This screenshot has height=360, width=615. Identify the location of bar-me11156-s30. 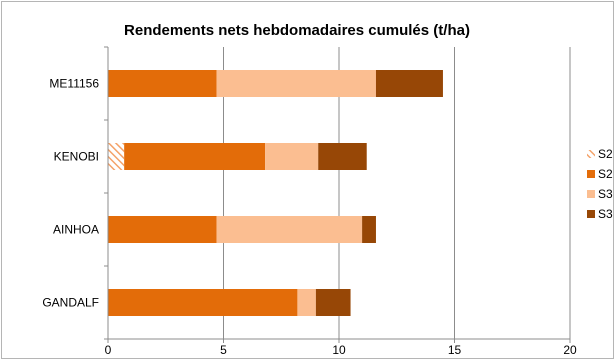
(296, 83).